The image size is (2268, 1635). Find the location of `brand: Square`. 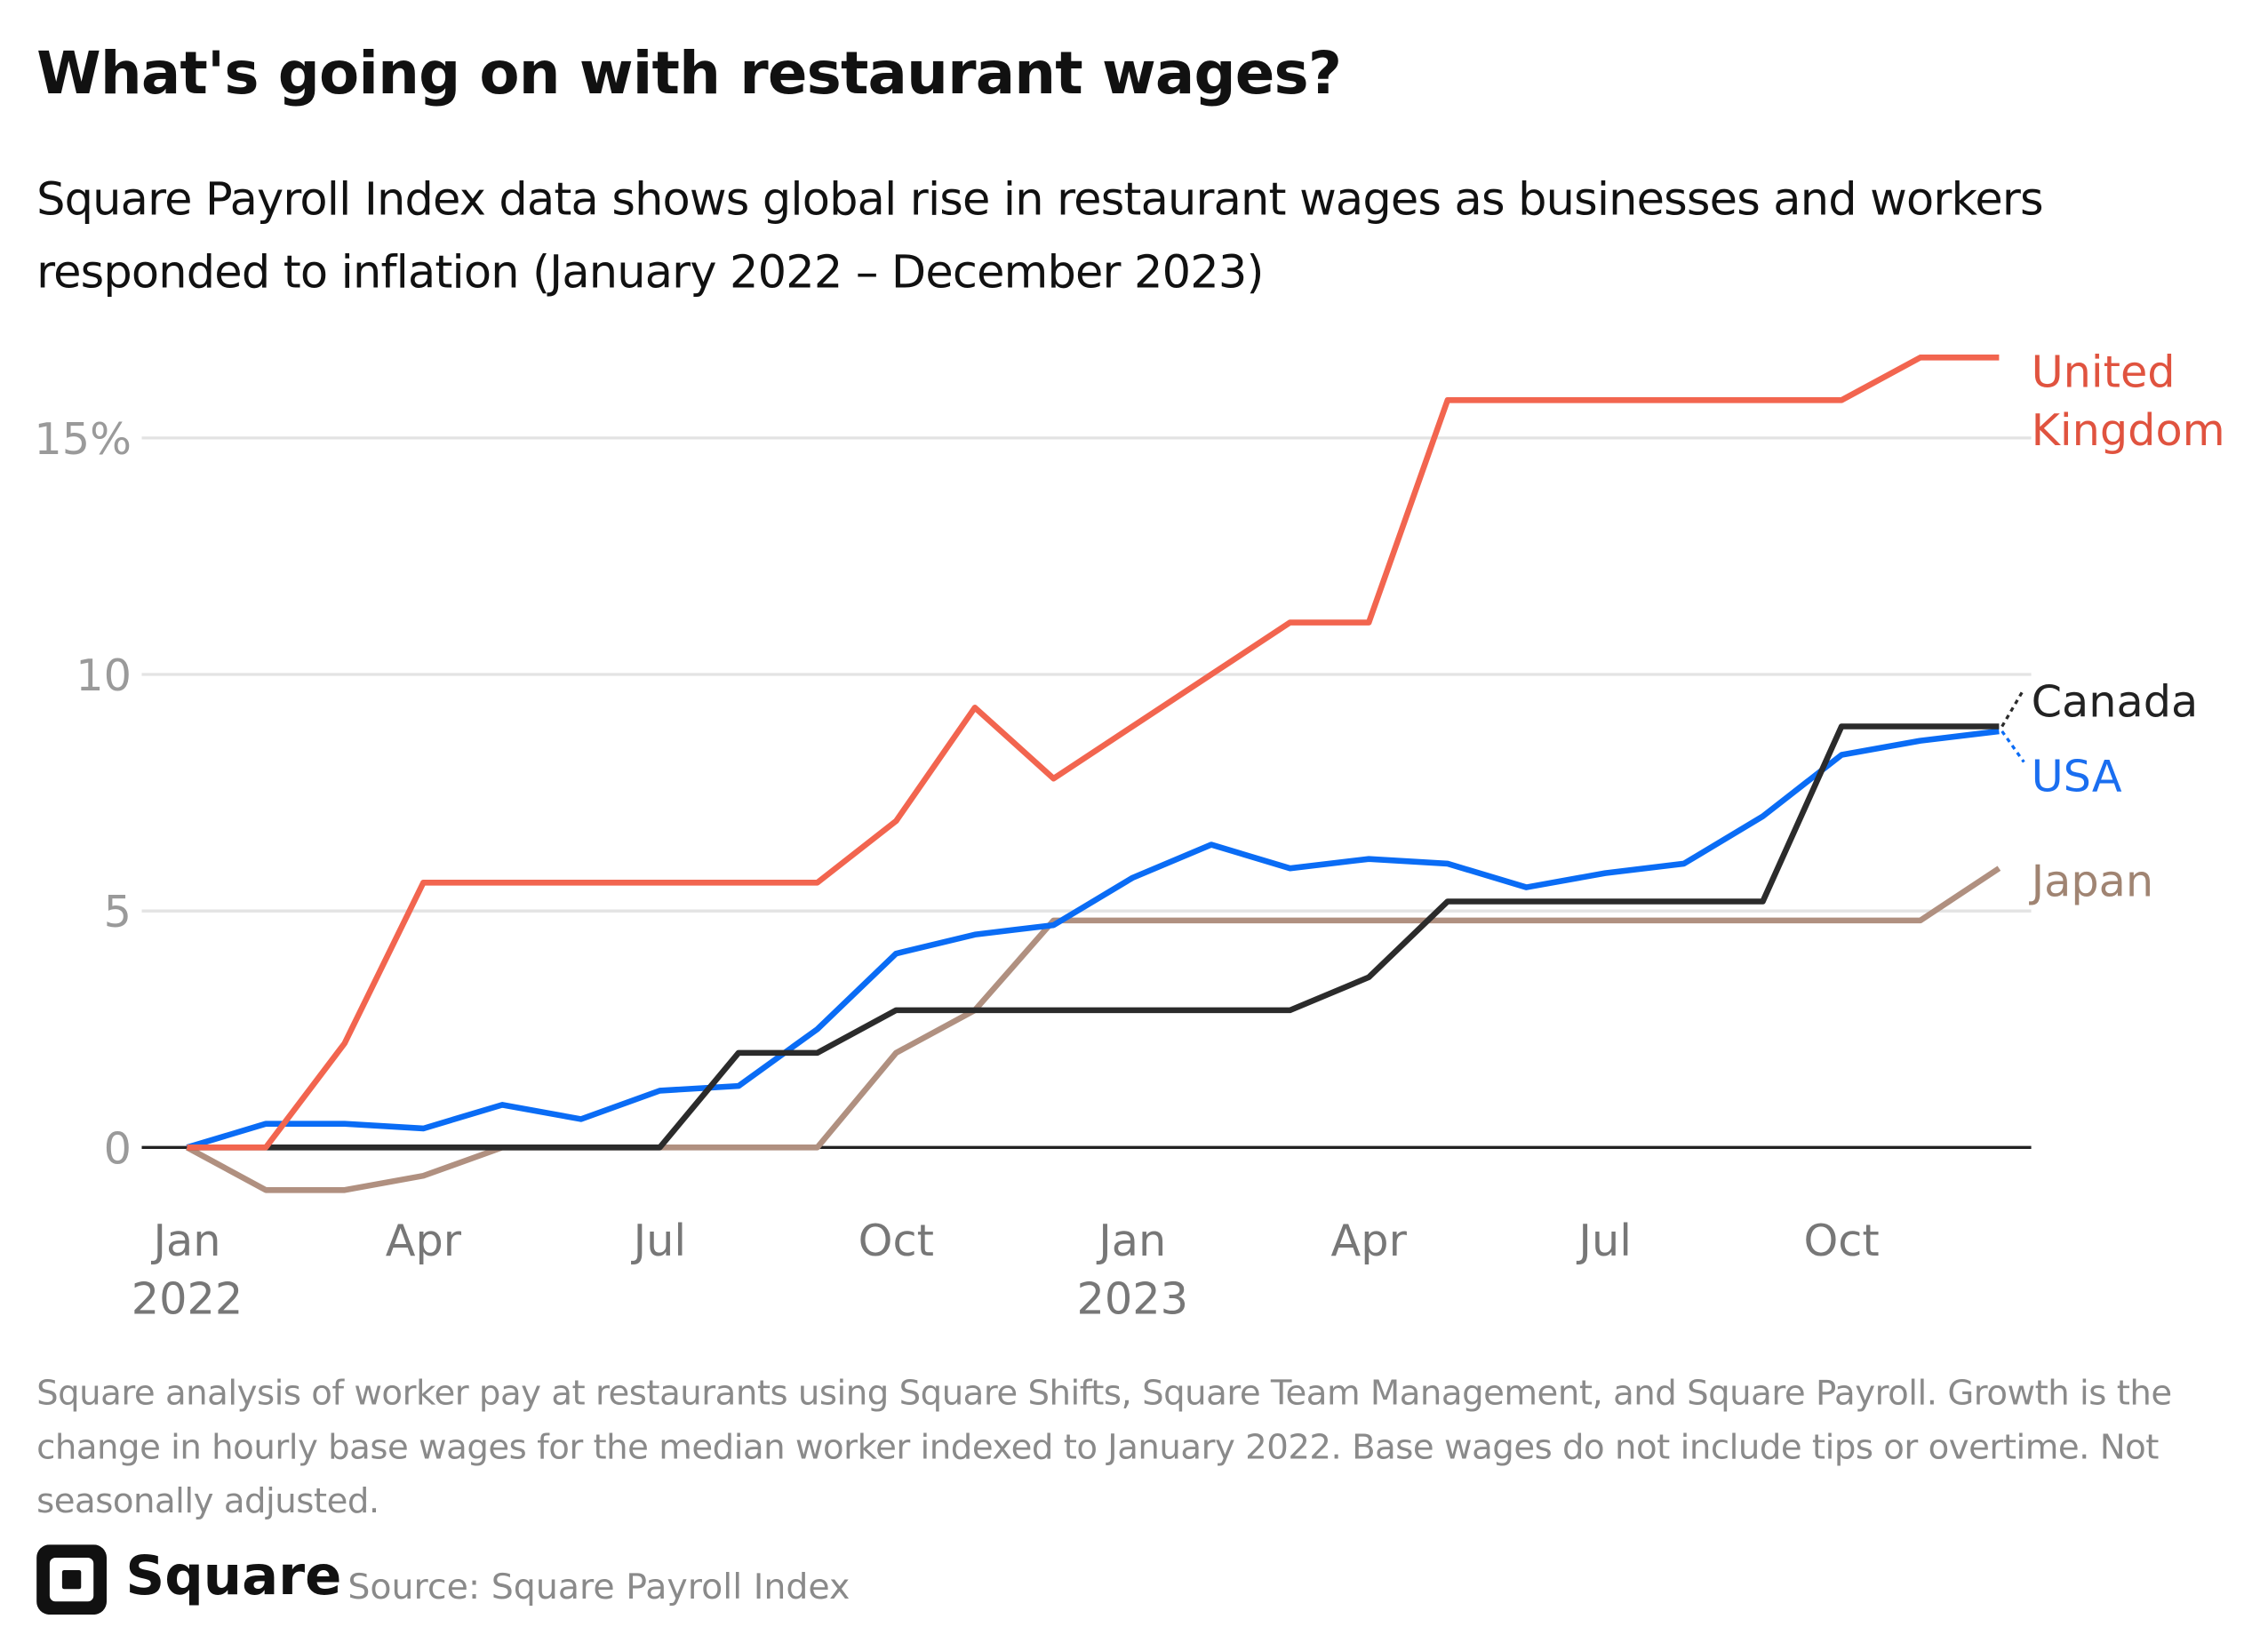

brand: Square is located at coordinates (234, 1575).